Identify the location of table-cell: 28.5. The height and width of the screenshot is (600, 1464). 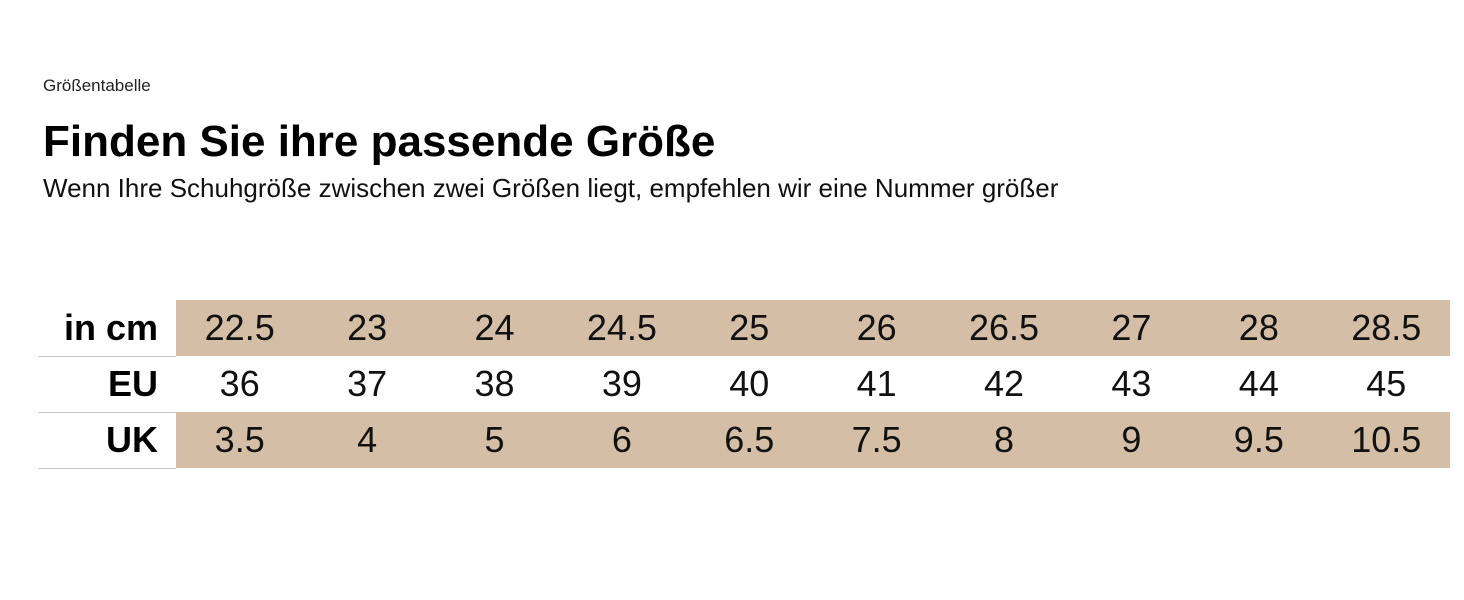
(1386, 328).